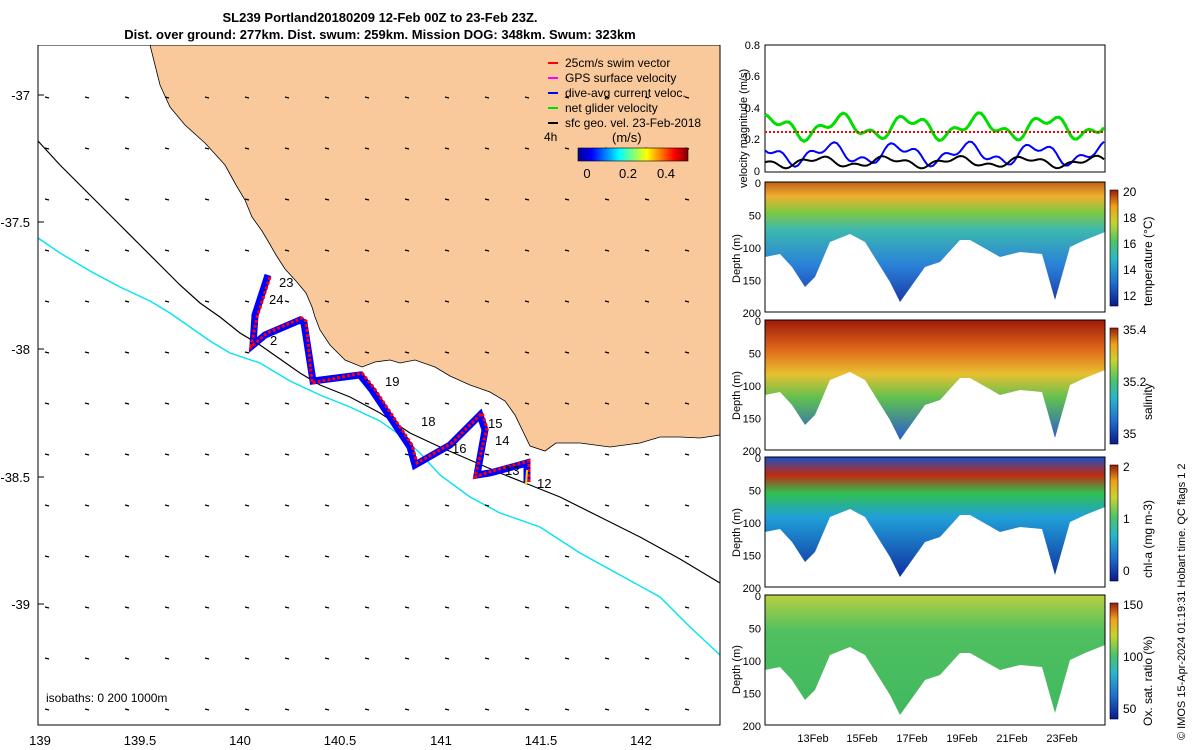  What do you see at coordinates (935, 522) in the screenshot?
I see `chla-panel-frame` at bounding box center [935, 522].